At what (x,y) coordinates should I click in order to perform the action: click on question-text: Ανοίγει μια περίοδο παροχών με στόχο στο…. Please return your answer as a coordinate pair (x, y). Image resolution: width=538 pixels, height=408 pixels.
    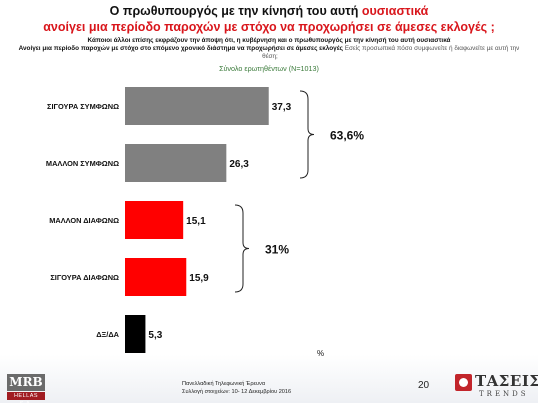
    Looking at the image, I should click on (180, 48).